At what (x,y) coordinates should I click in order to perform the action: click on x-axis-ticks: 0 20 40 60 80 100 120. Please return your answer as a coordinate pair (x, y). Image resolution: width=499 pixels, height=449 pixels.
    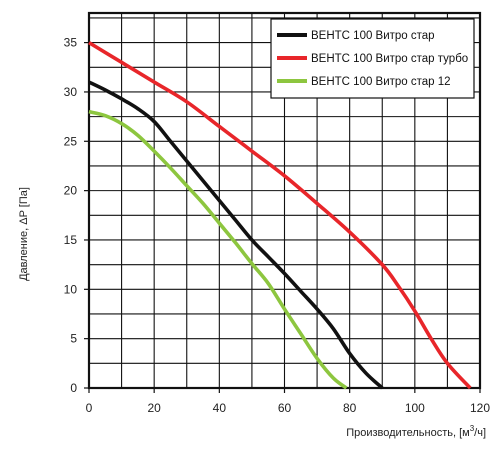
    Looking at the image, I should click on (288, 401).